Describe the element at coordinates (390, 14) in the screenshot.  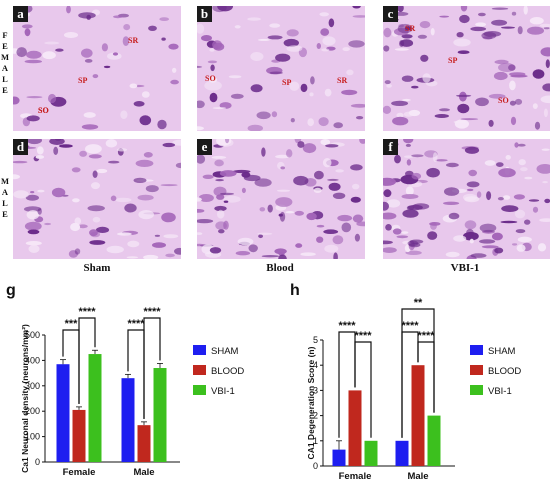
I see `panel-letter-c: c` at that location.